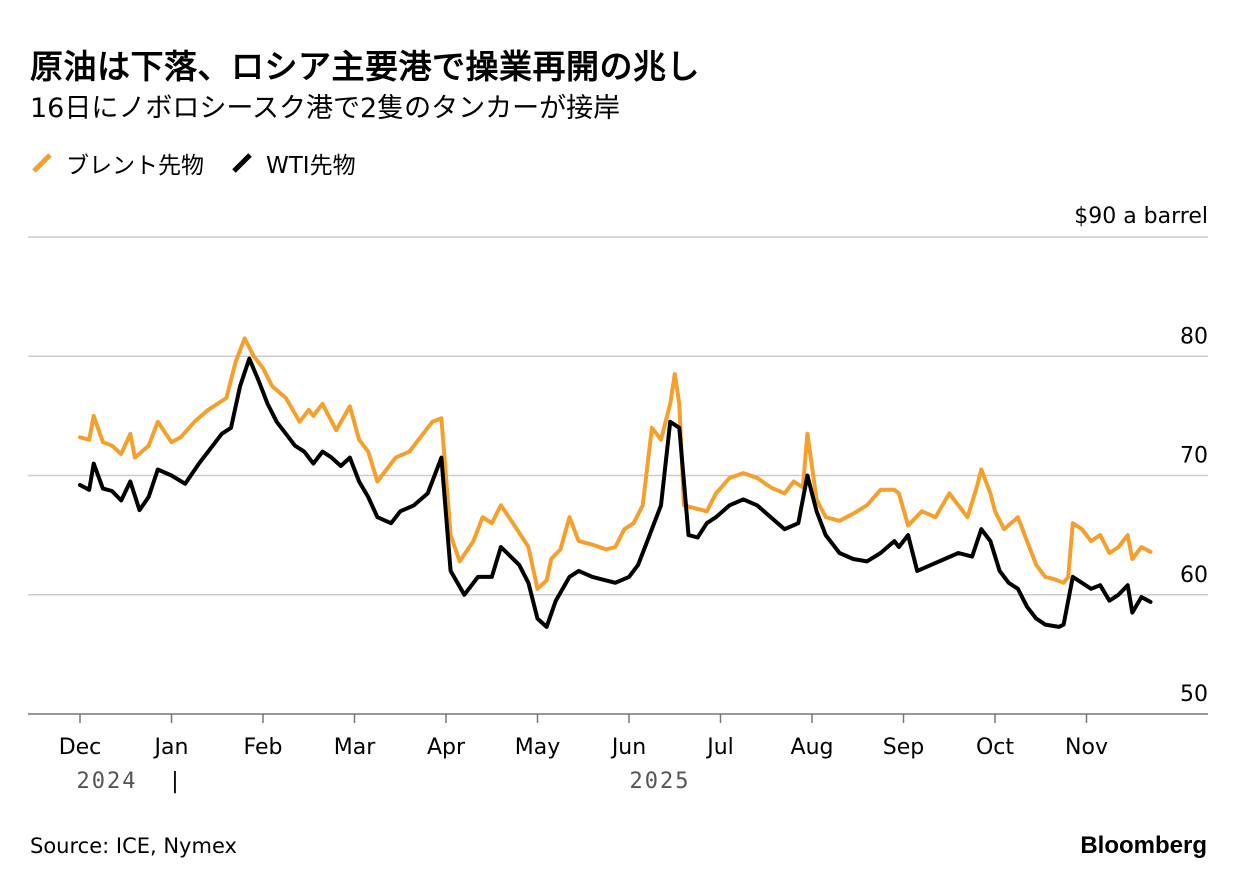  I want to click on legend-item-brent: ブレント先物, so click(117, 163).